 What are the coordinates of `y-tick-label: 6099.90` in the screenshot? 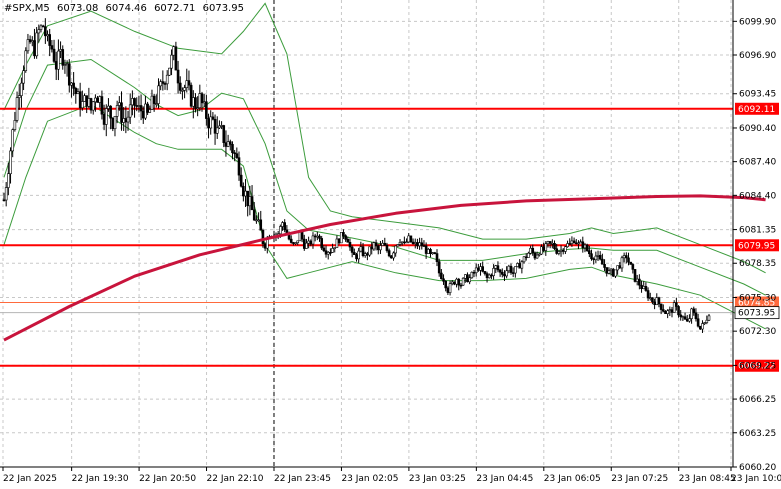 It's located at (757, 22).